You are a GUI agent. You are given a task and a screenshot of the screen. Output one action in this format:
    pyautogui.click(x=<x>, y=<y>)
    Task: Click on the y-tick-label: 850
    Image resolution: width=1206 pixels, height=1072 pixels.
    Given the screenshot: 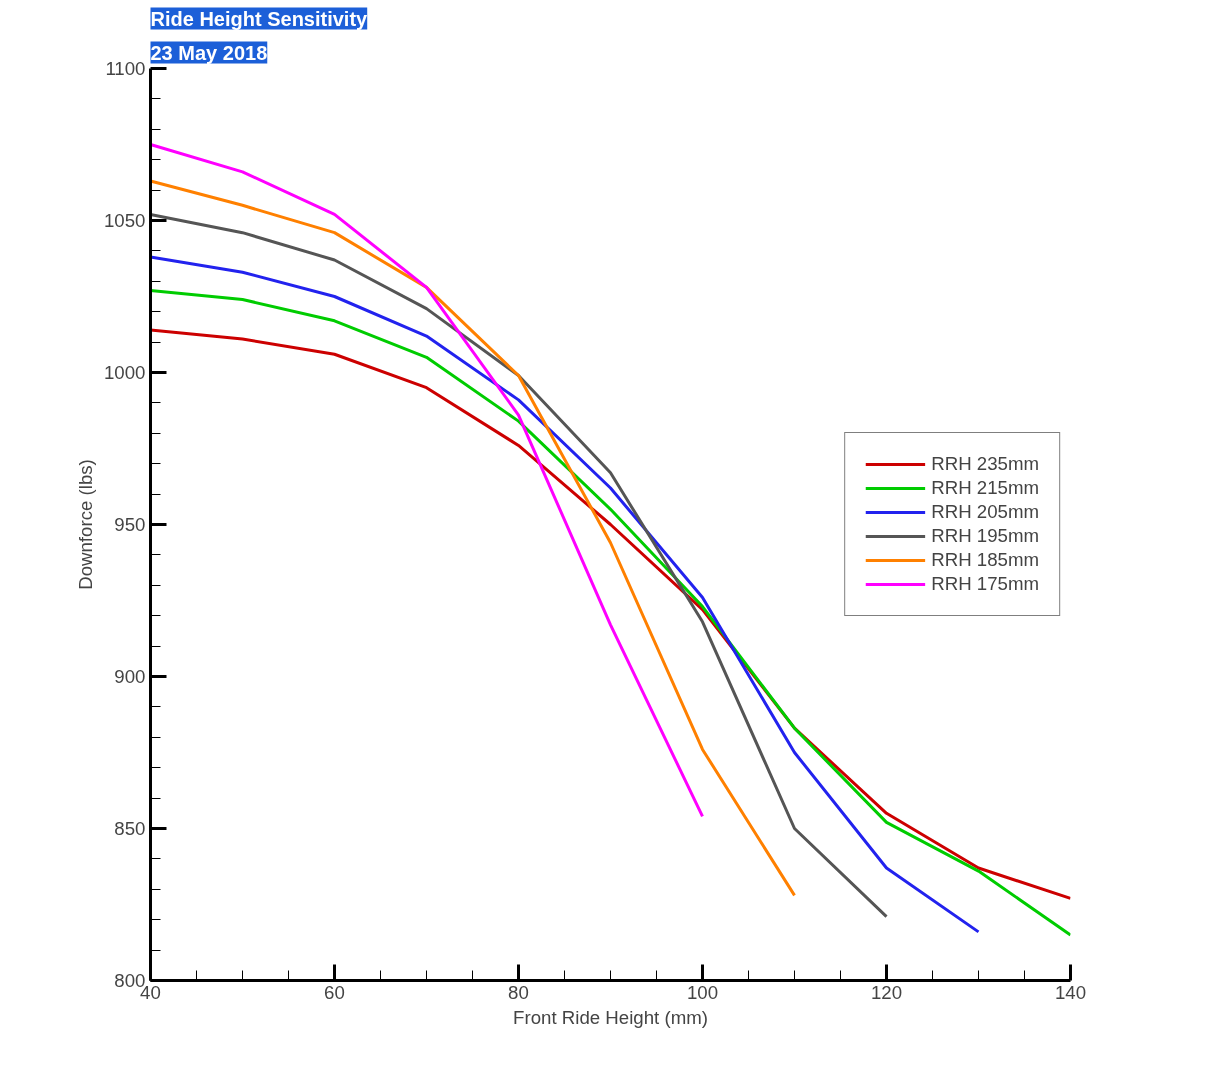 What is the action you would take?
    pyautogui.click(x=130, y=828)
    